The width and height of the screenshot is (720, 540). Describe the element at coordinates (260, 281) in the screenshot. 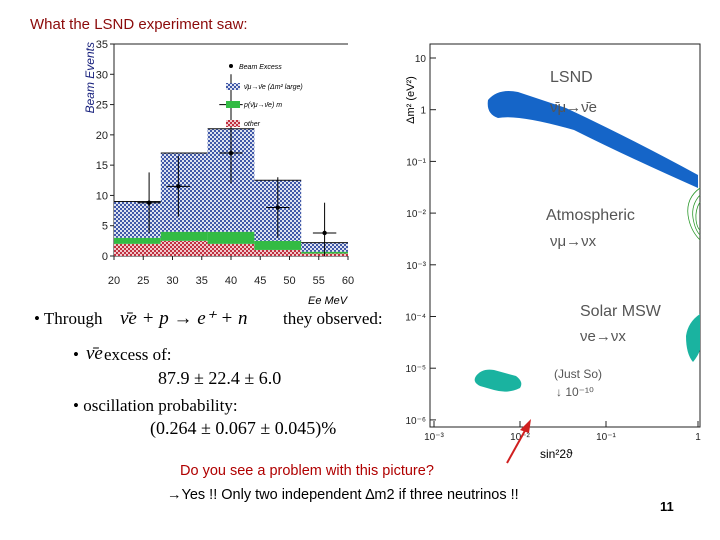

I see `x-tick-label-45: 45` at that location.